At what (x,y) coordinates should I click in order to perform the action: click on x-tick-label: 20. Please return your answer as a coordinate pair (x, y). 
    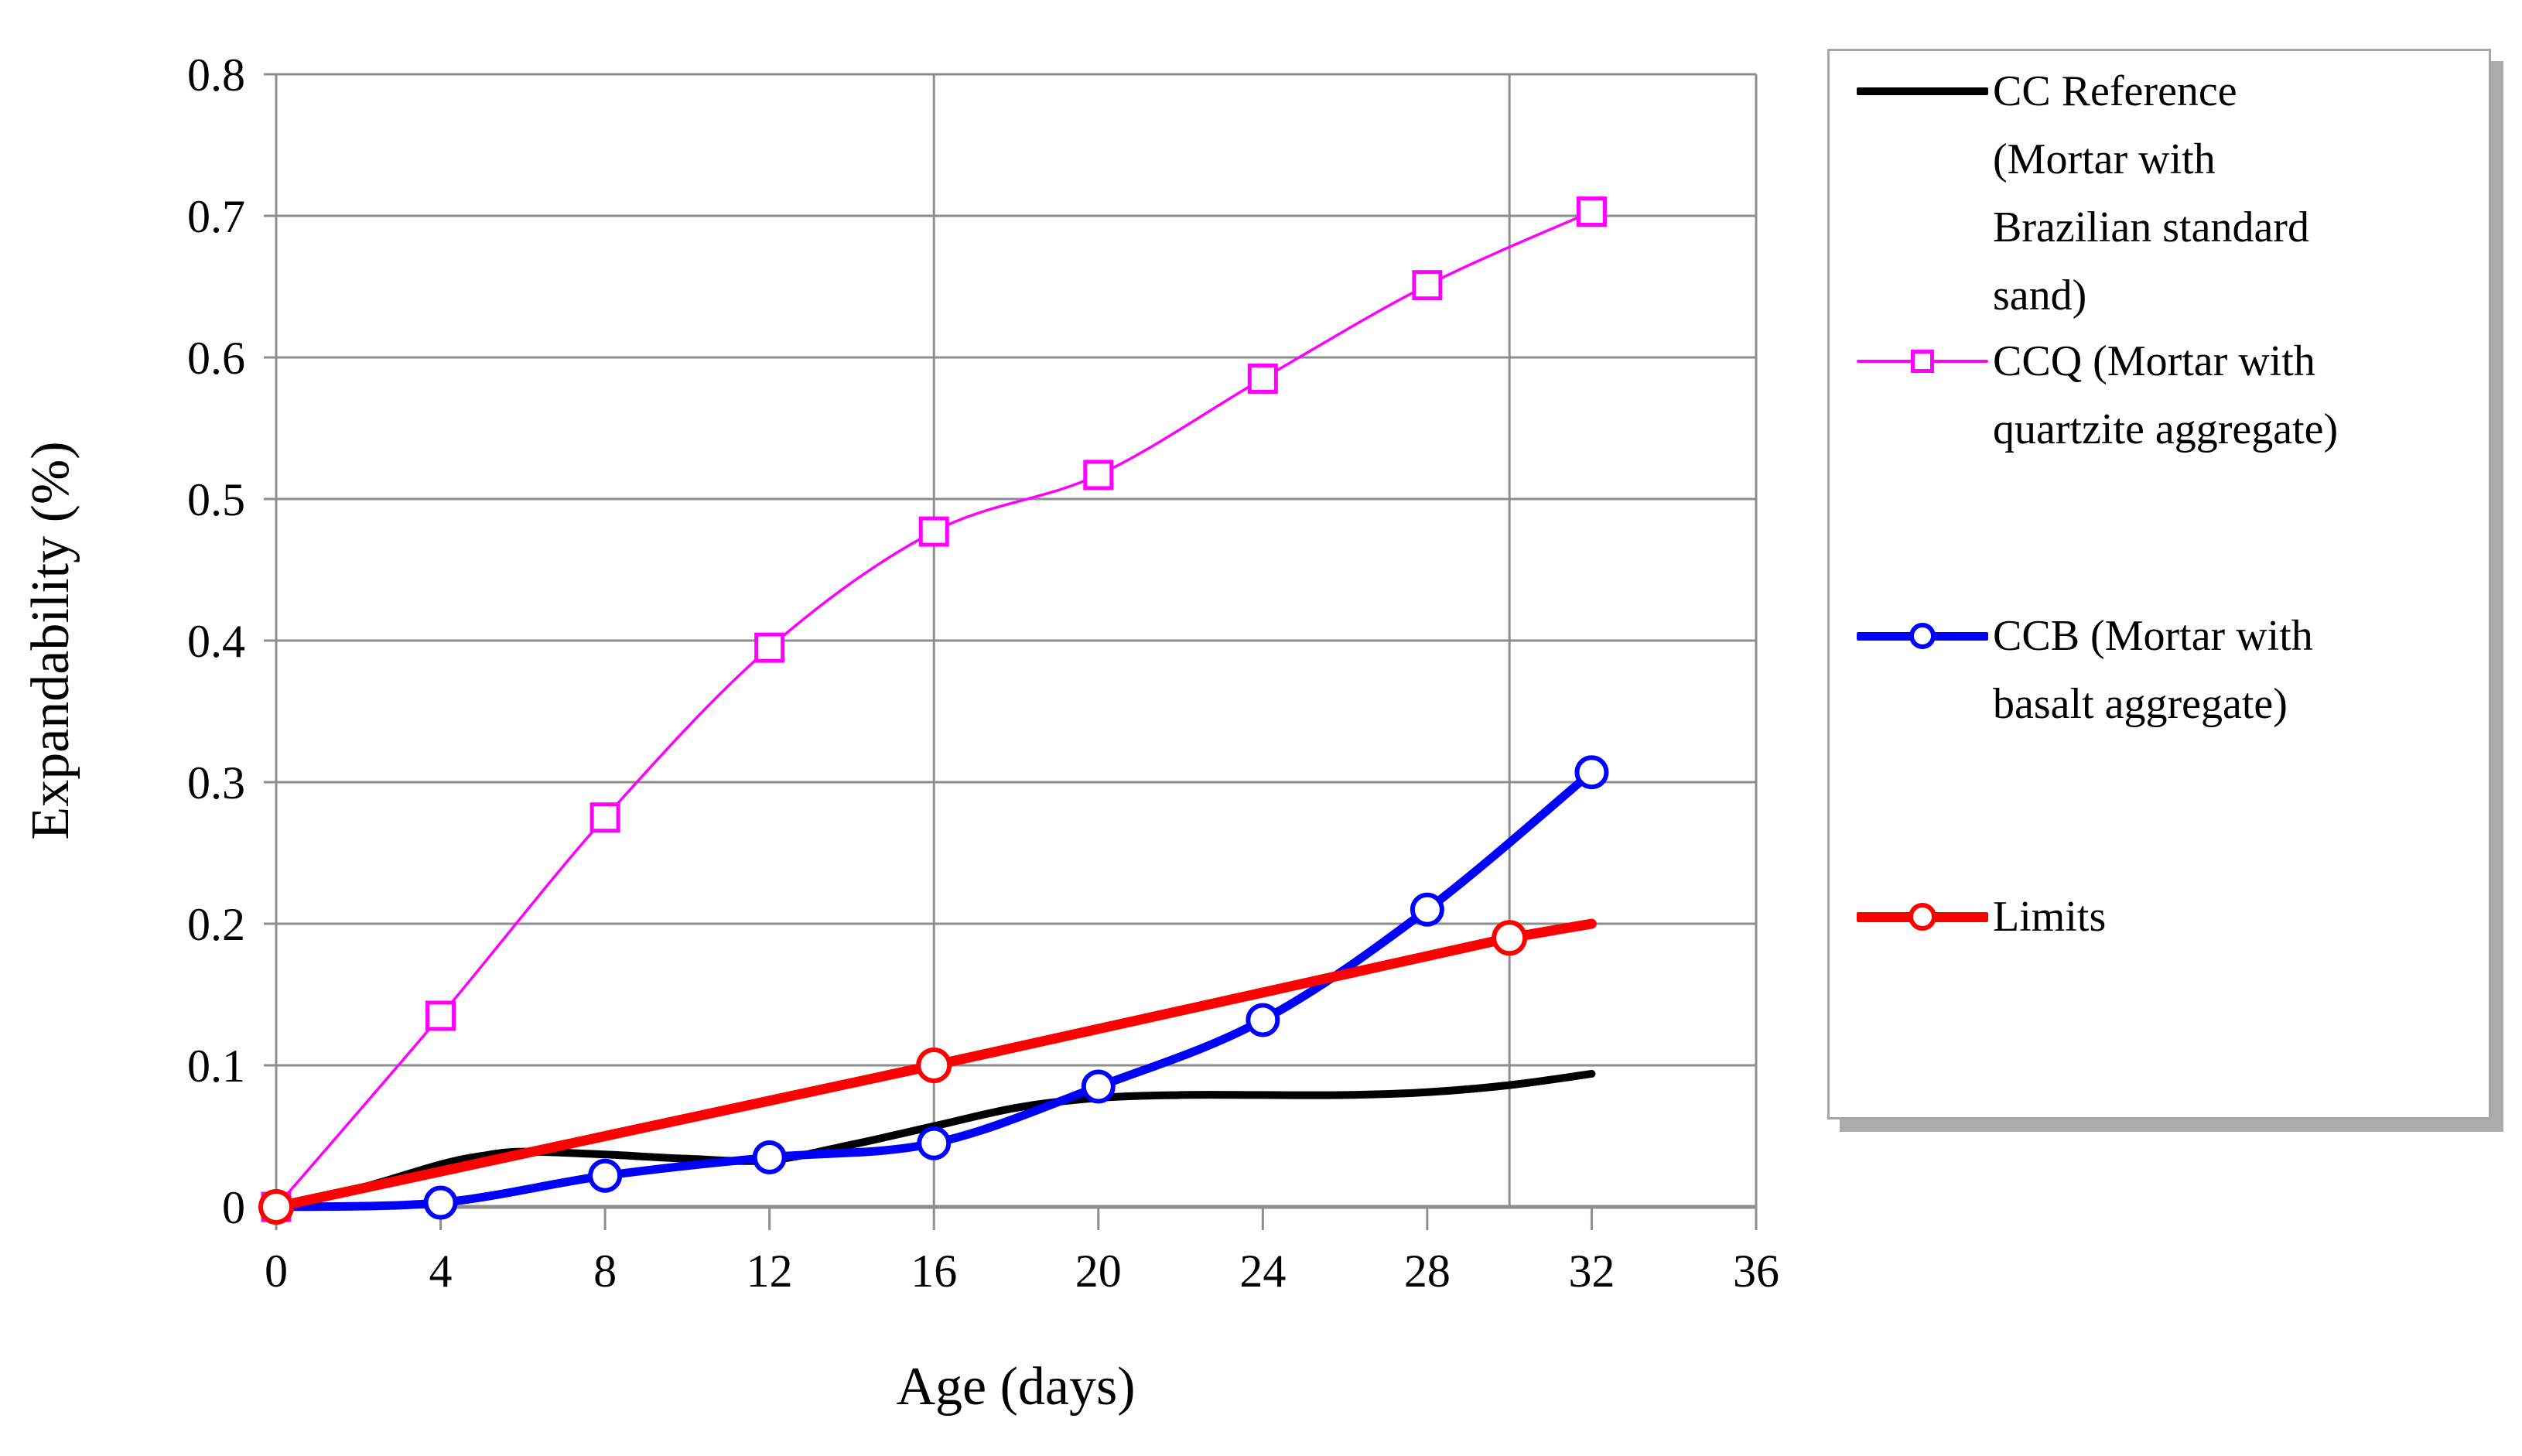
    Looking at the image, I should click on (1098, 1272).